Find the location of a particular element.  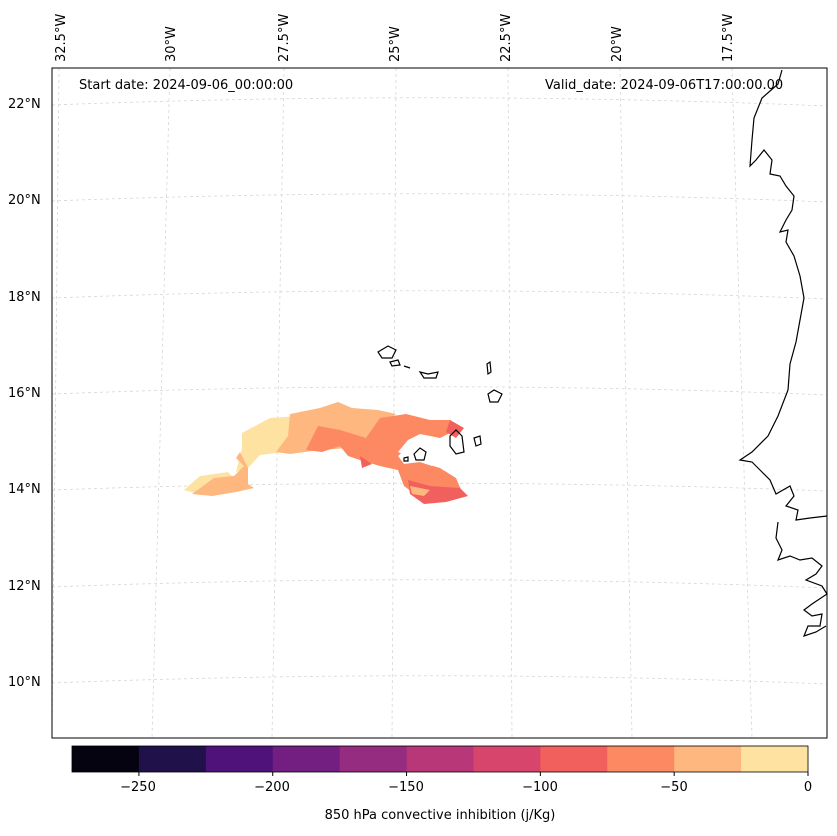

africa-coastline-south is located at coordinates (801, 579).